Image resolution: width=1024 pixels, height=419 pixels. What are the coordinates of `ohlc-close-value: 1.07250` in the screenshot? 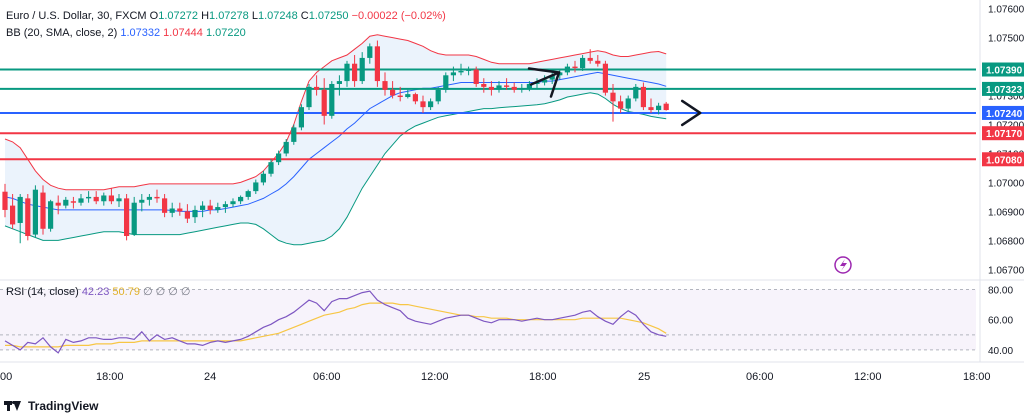 It's located at (328, 16).